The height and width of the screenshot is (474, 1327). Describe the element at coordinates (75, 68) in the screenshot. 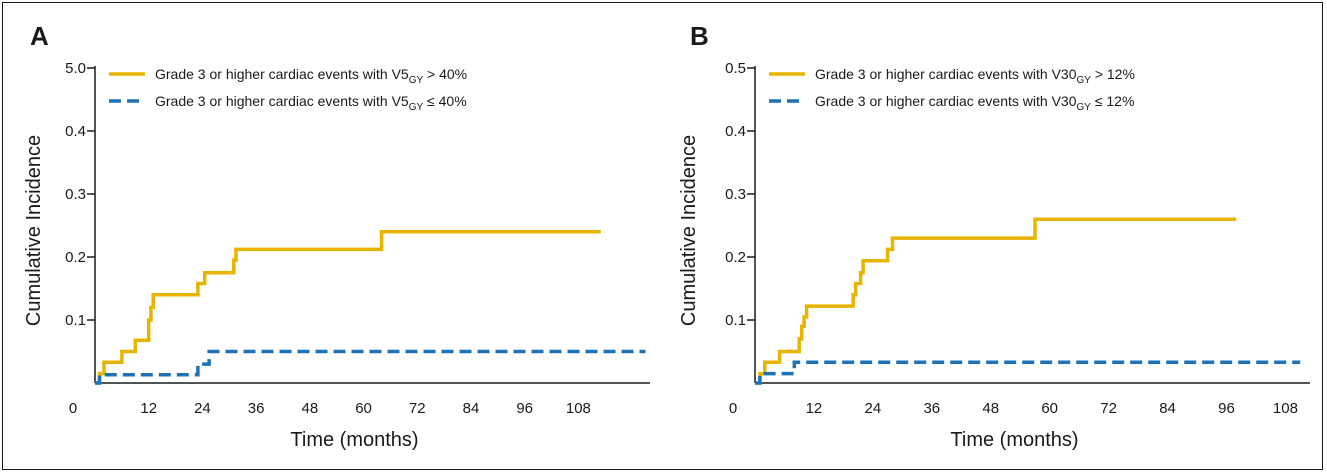

I see `y-tick-label: 5.0` at that location.